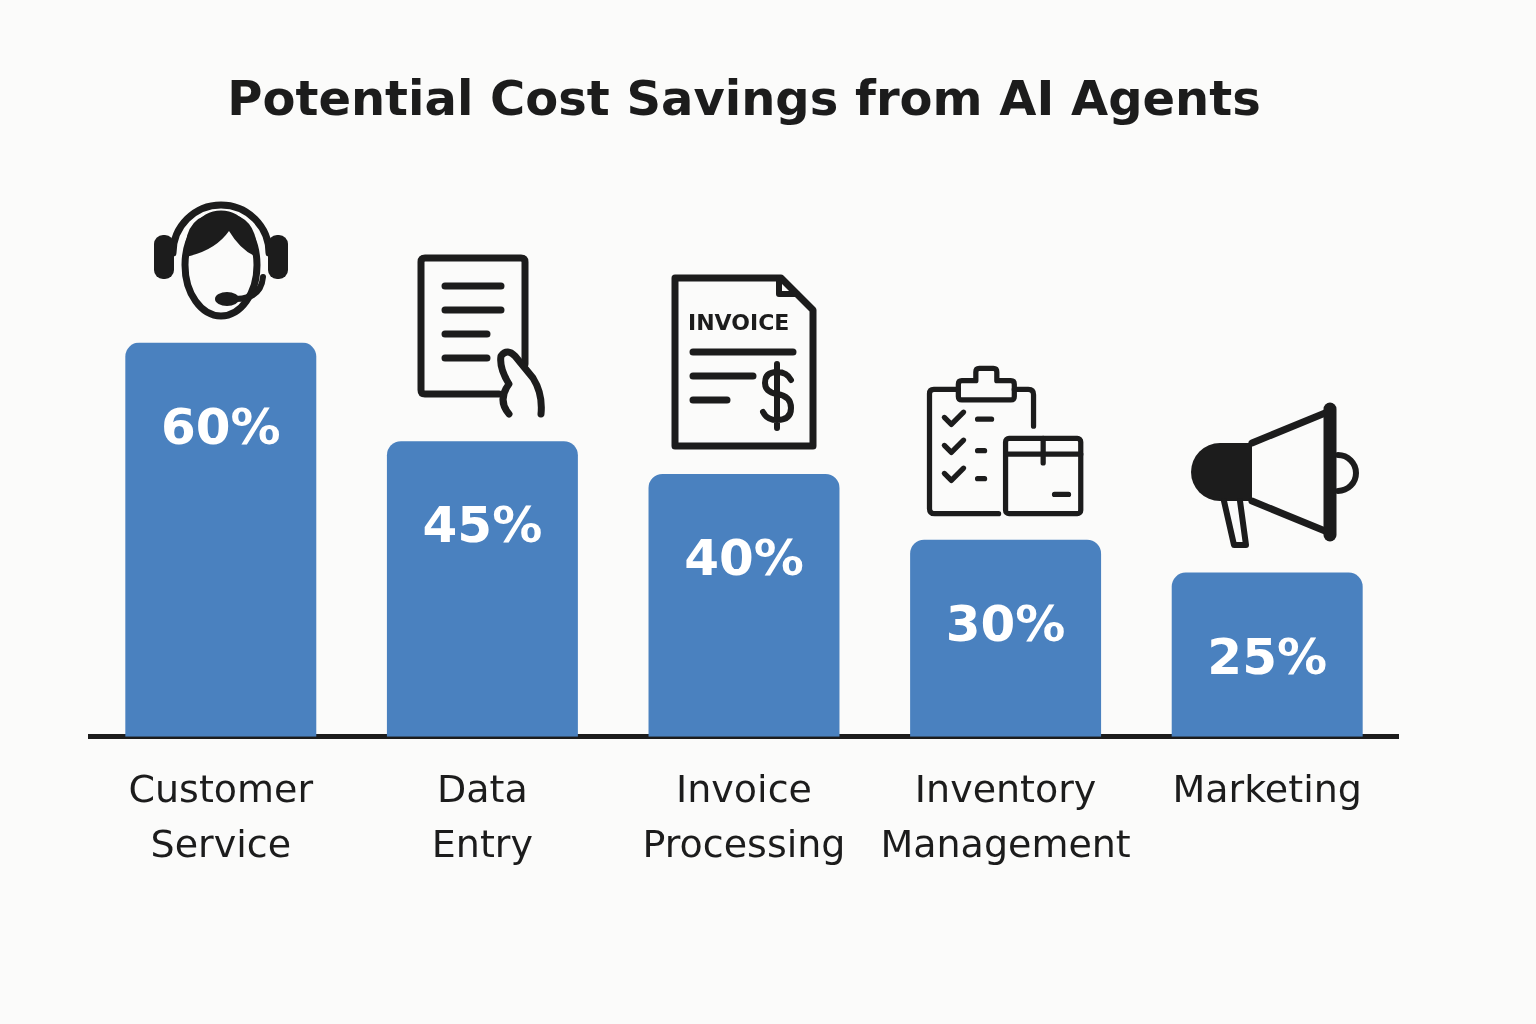  What do you see at coordinates (1005, 817) in the screenshot?
I see `x-tick-label: Inventory Management` at bounding box center [1005, 817].